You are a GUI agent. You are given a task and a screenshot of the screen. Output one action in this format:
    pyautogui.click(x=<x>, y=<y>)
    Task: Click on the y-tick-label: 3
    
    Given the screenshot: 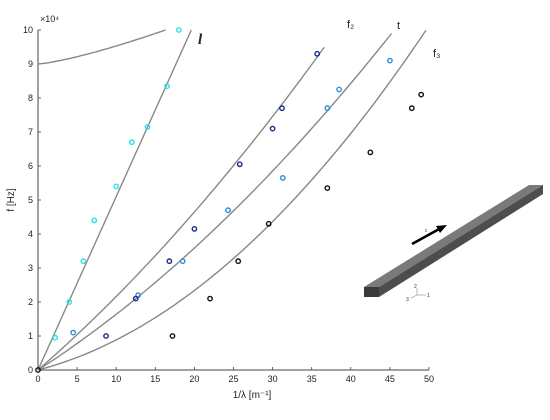 What is the action you would take?
    pyautogui.click(x=30, y=268)
    